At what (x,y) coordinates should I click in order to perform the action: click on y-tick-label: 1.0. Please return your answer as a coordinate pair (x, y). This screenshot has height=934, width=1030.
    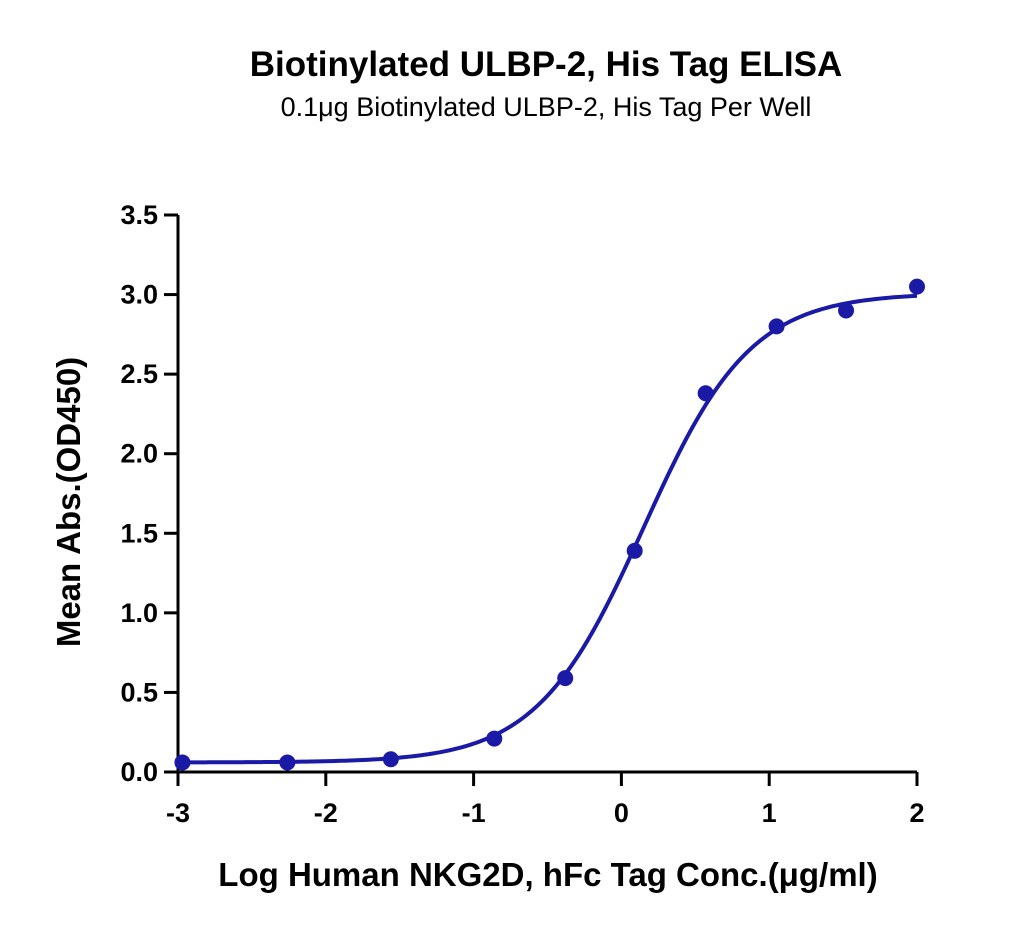
    Looking at the image, I should click on (139, 613).